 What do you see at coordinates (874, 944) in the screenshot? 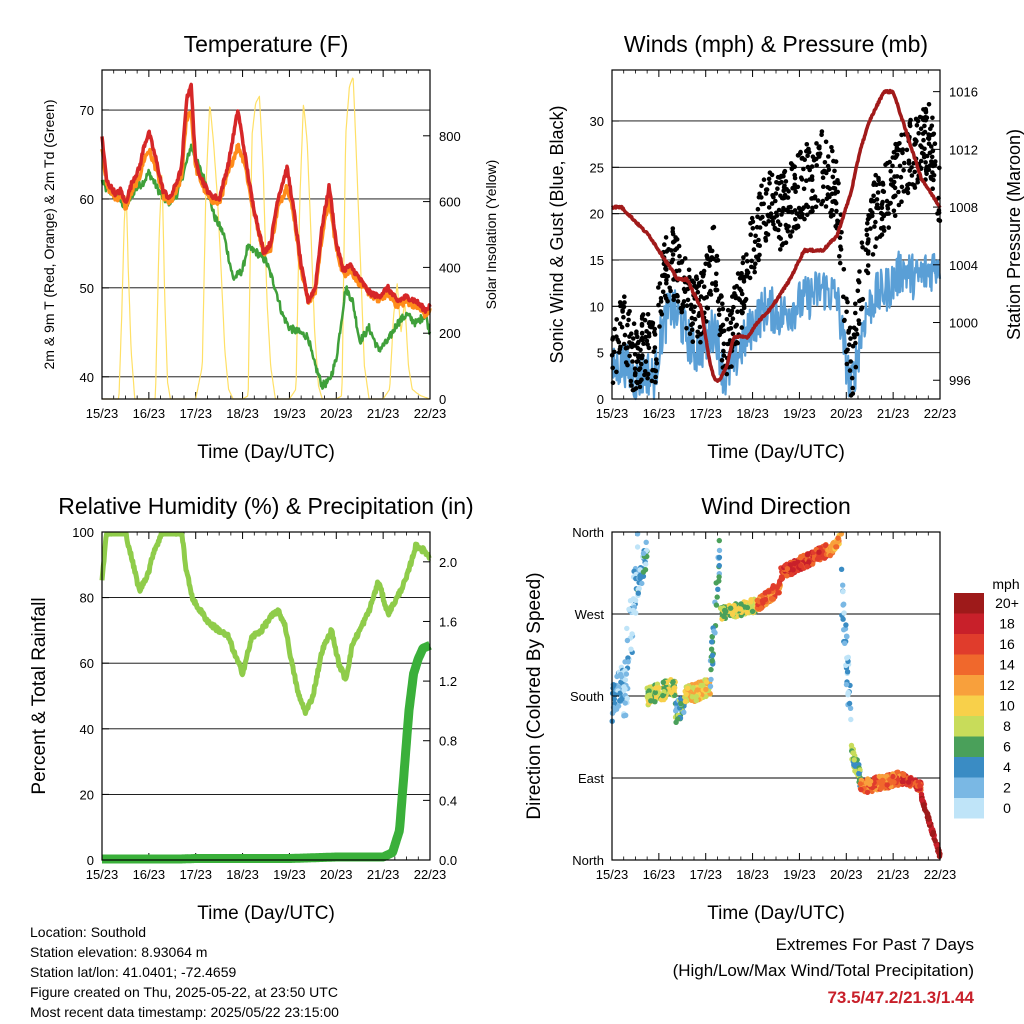
I see `extremes-title: Extremes For Past 7 Days` at bounding box center [874, 944].